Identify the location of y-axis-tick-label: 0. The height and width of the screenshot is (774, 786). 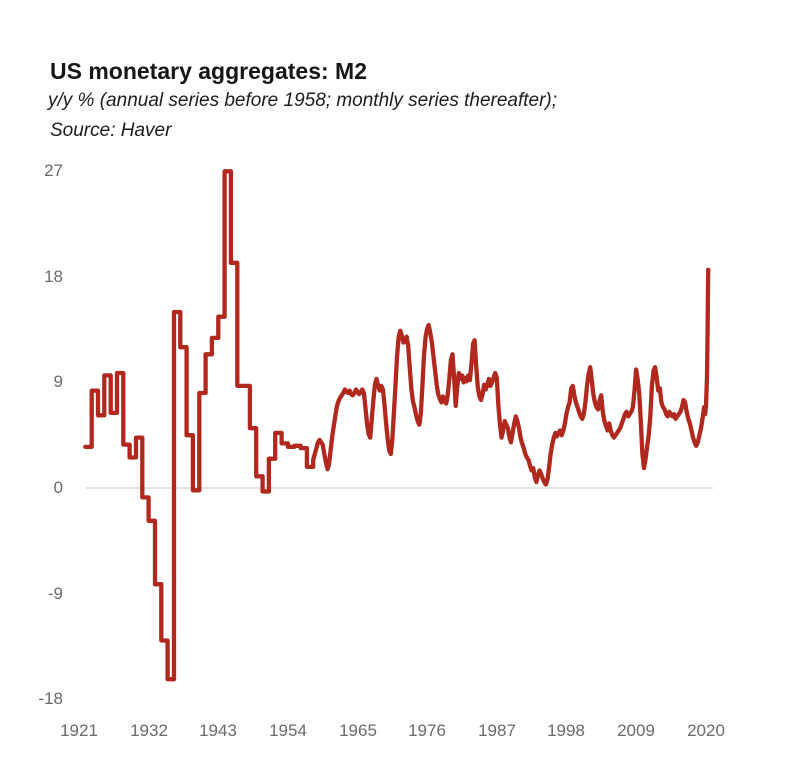
(58, 487).